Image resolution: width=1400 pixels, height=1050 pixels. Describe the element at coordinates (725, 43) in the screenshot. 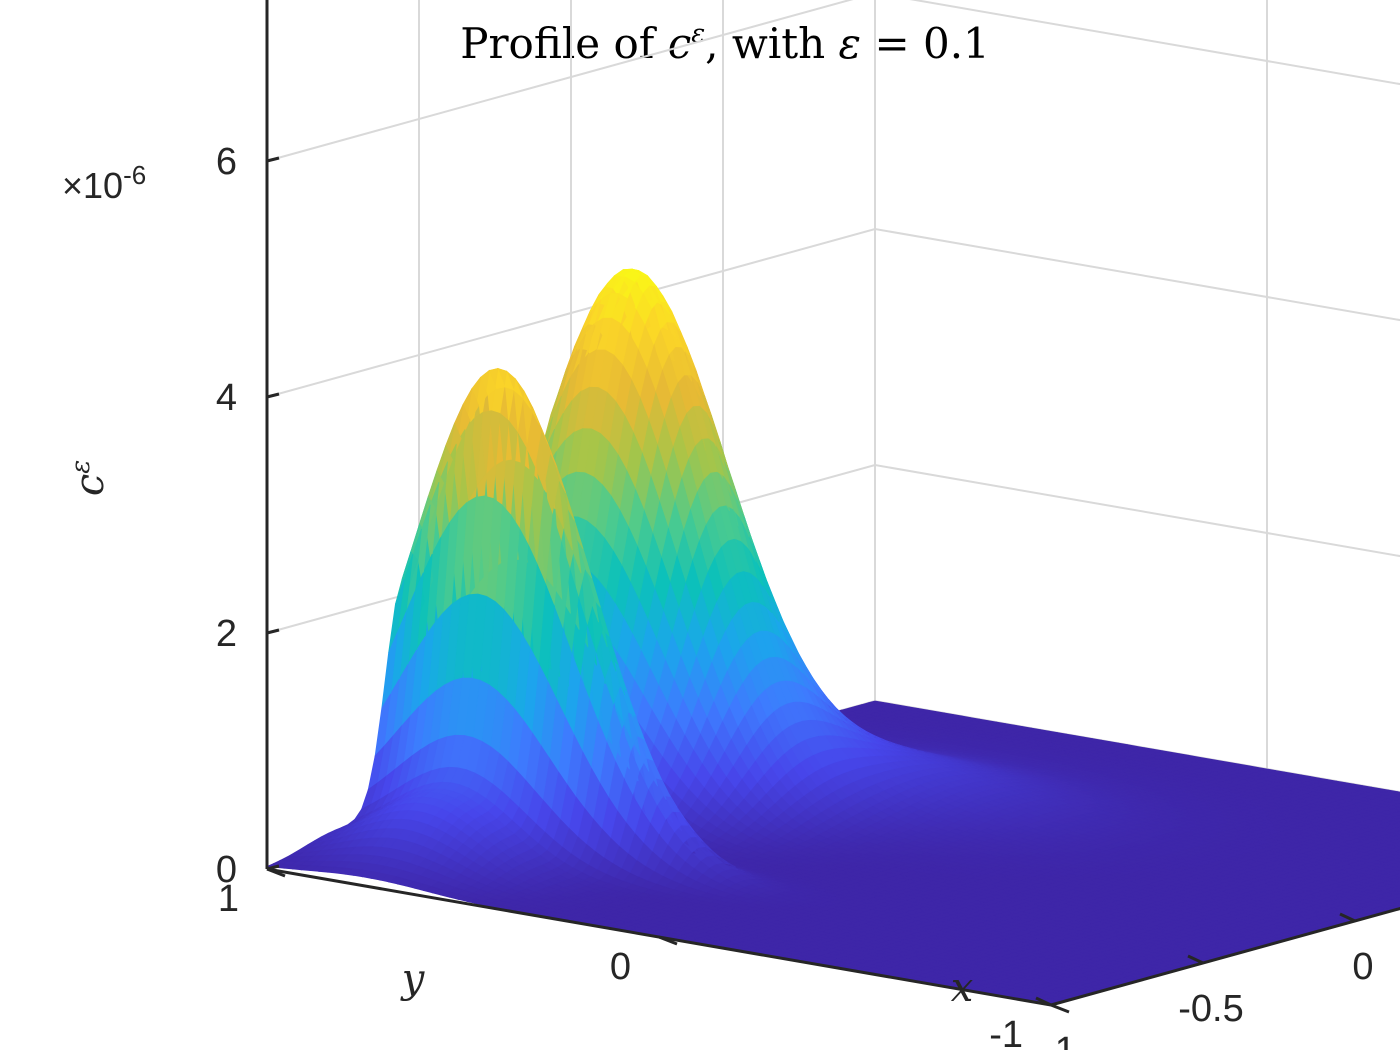

I see `chart-title: Profile of cε, with ε = 0.1` at that location.